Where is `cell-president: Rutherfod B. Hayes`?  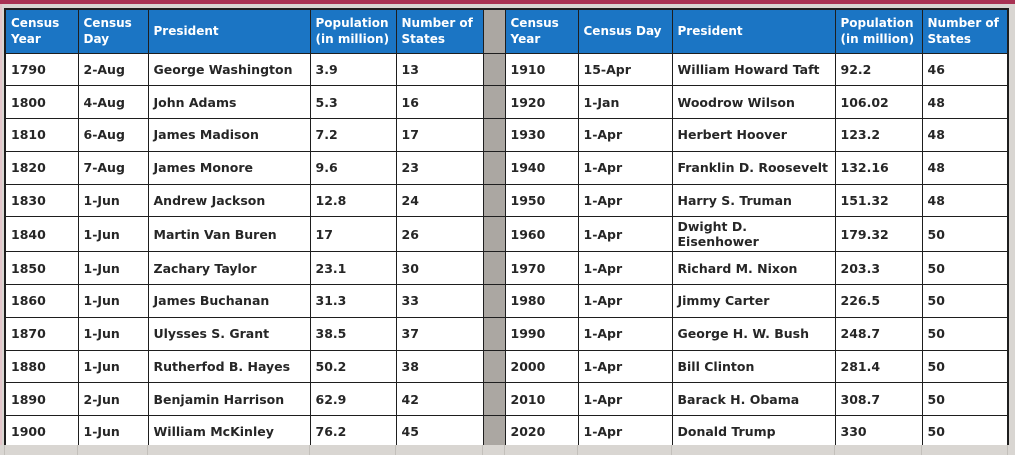 cell-president: Rutherfod B. Hayes is located at coordinates (229, 366).